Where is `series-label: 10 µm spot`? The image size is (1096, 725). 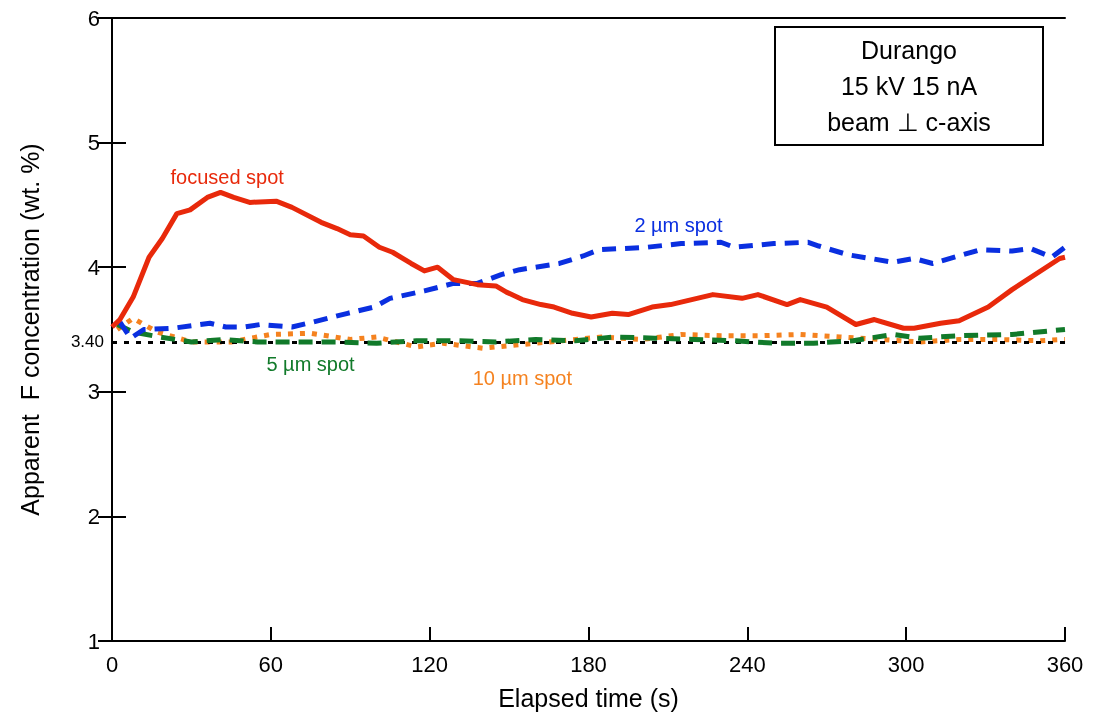 series-label: 10 µm spot is located at coordinates (522, 378).